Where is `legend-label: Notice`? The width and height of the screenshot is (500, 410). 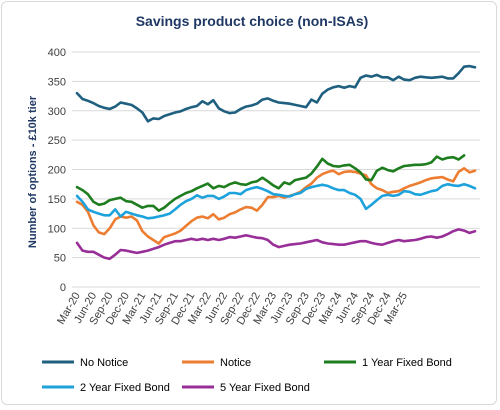
legend-label: Notice is located at coordinates (235, 363).